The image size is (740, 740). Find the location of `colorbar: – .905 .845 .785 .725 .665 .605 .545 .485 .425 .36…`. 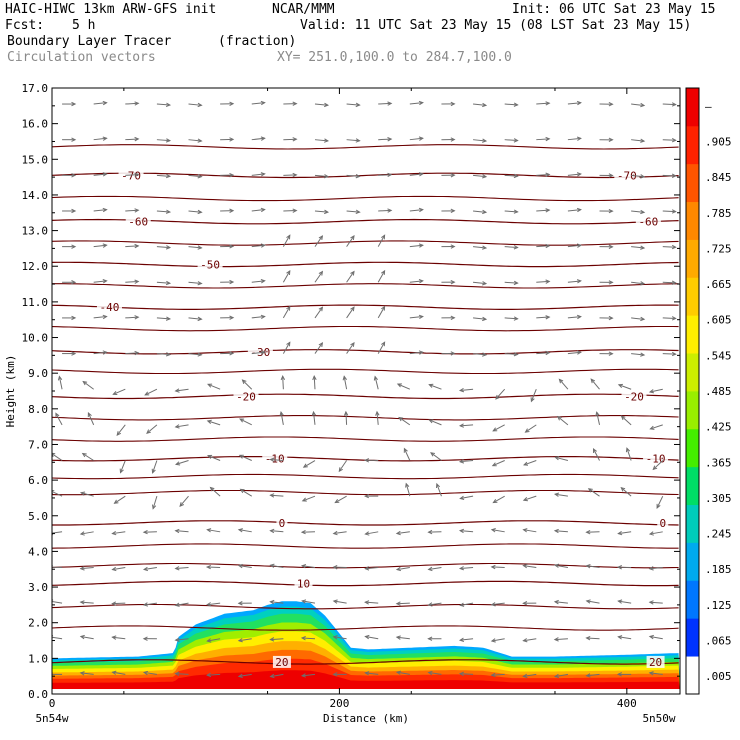

colorbar: – .905 .845 .785 .725 .665 .605 .545 .485 .425 .36… is located at coordinates (708, 391).